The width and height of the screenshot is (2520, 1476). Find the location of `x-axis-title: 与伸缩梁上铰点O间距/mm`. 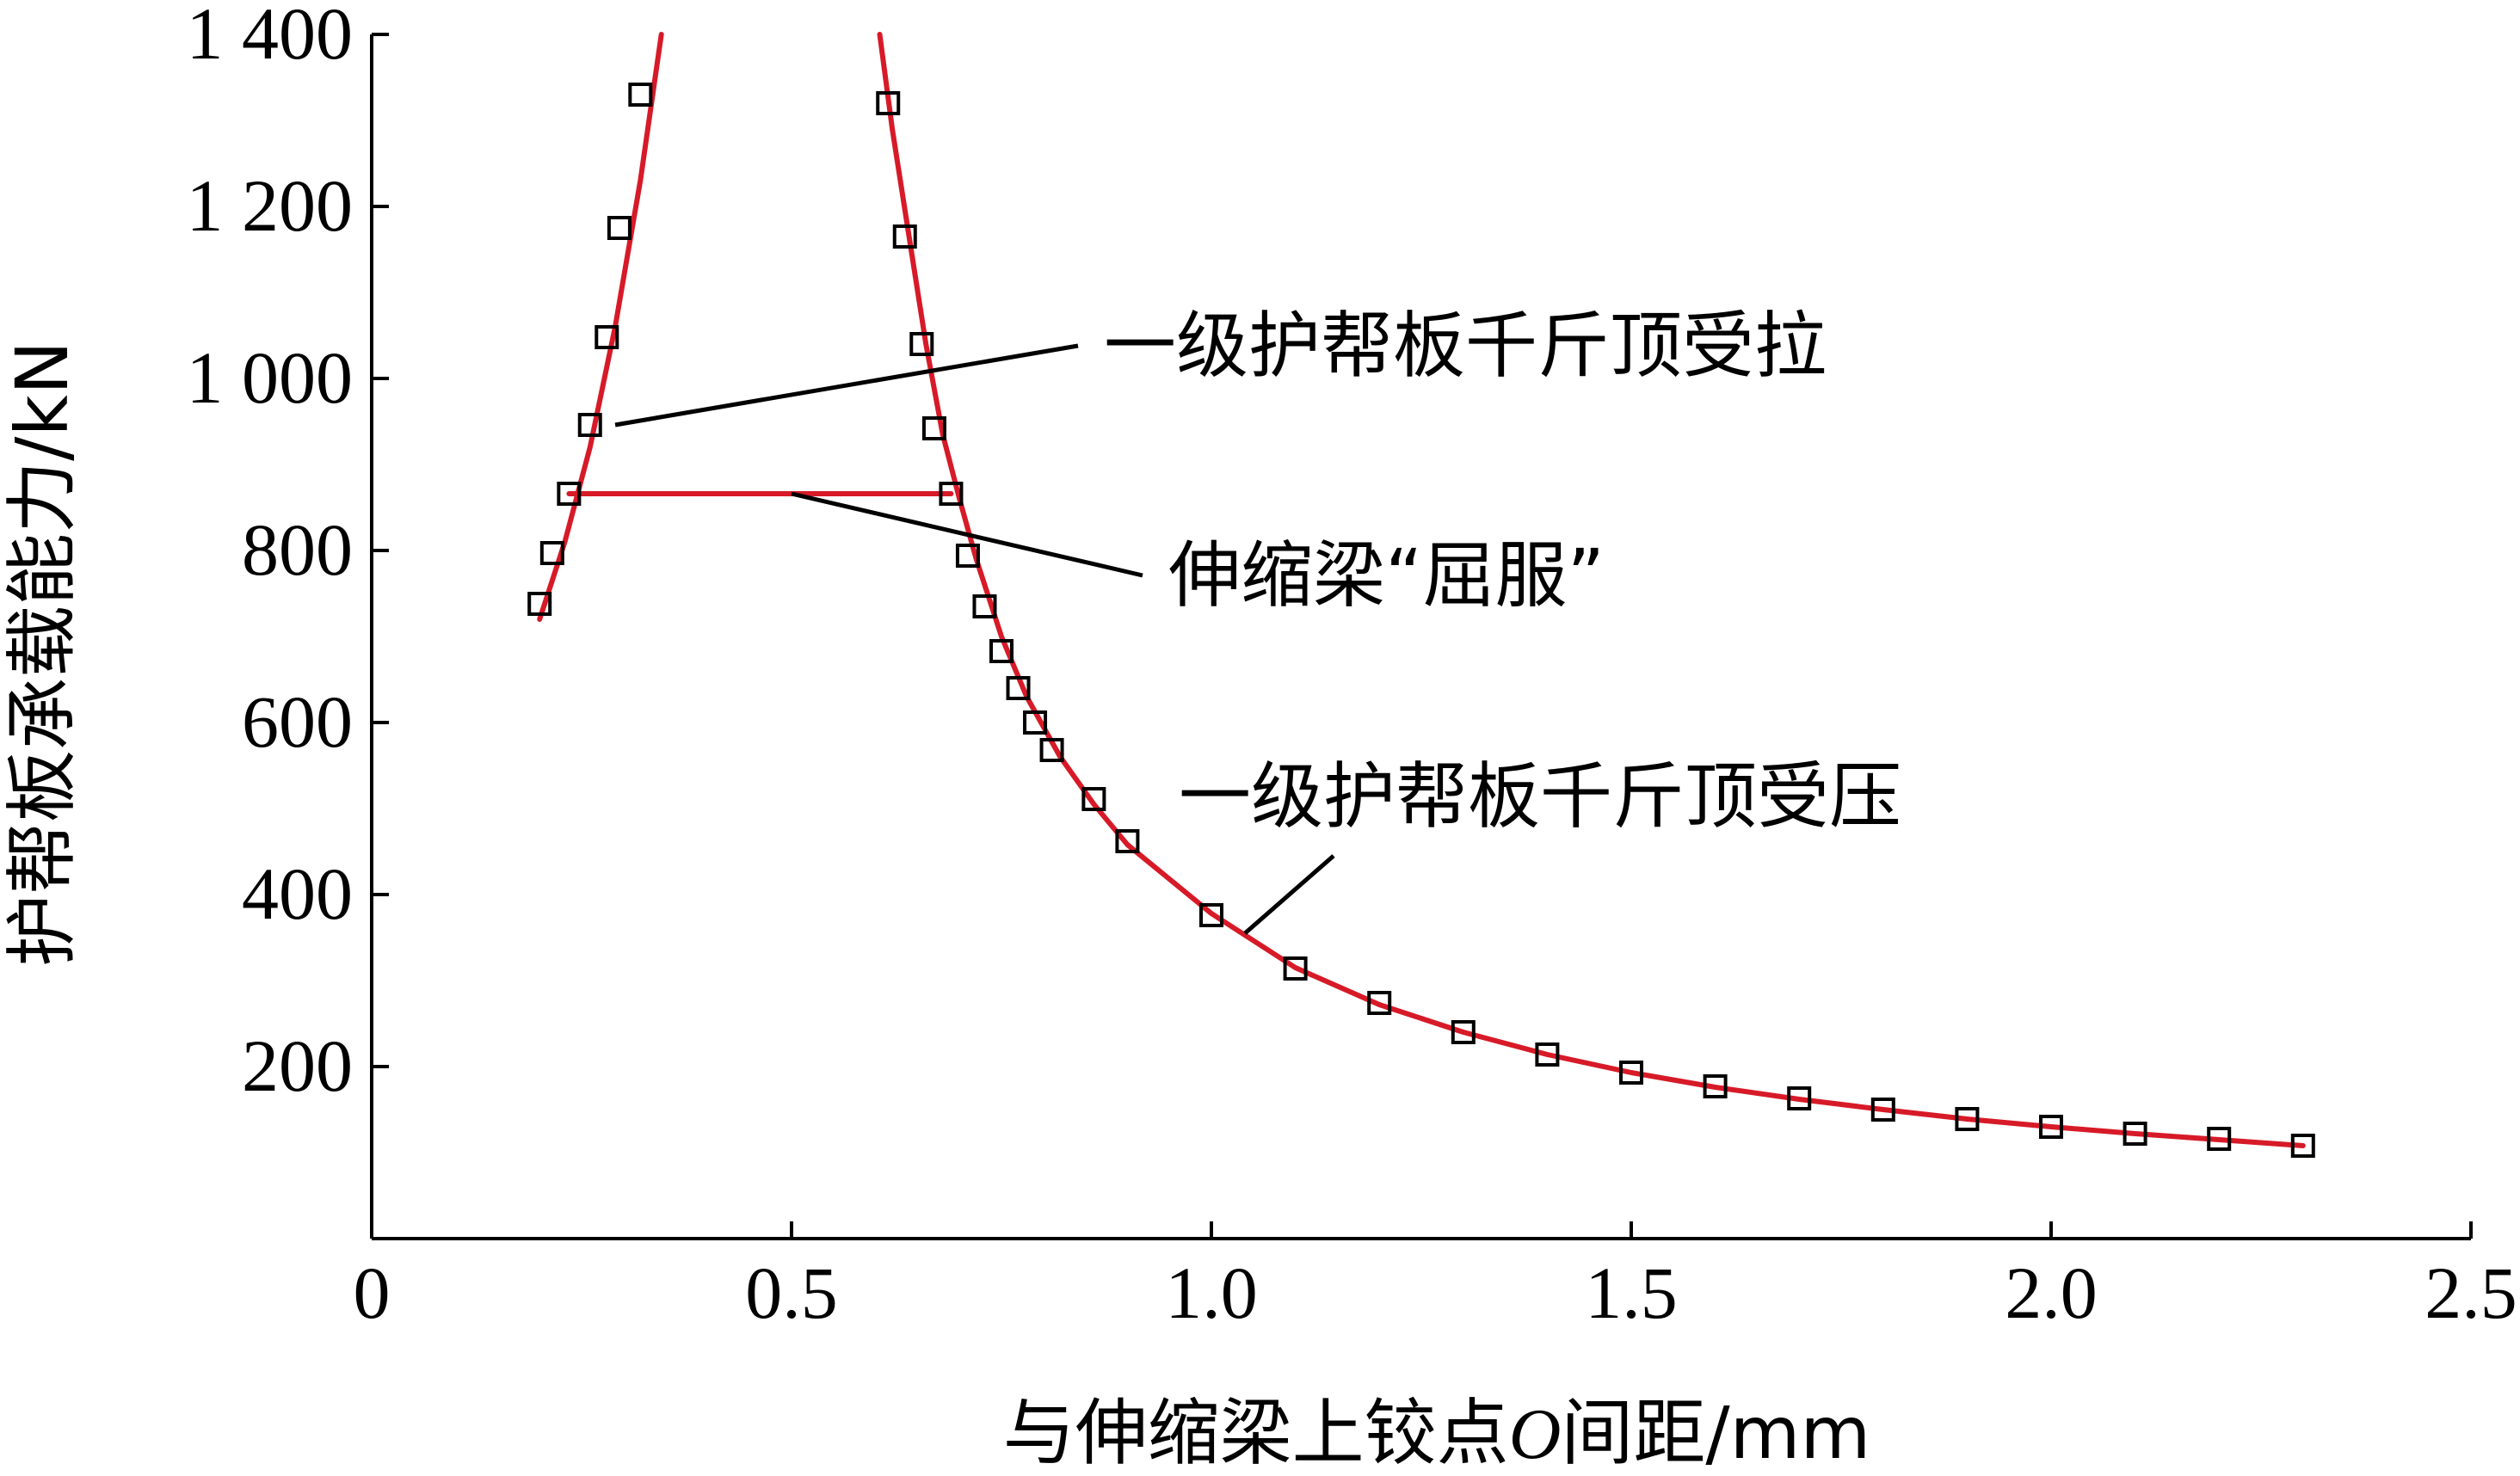

x-axis-title: 与伸缩梁上铰点O间距/mm is located at coordinates (1437, 1433).